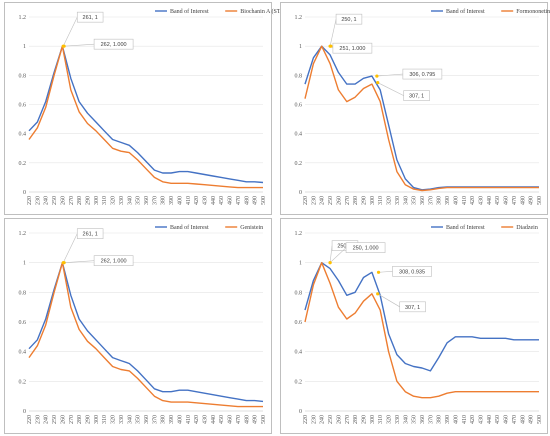 Image resolution: width=550 pixels, height=436 pixels. Describe the element at coordinates (465, 11) in the screenshot. I see `legend-label: Band of Interest` at that location.